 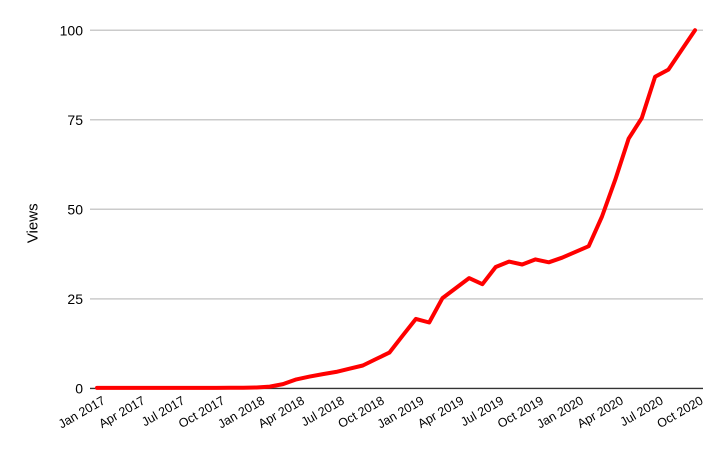 I want to click on svg-text: 25, so click(x=75, y=299).